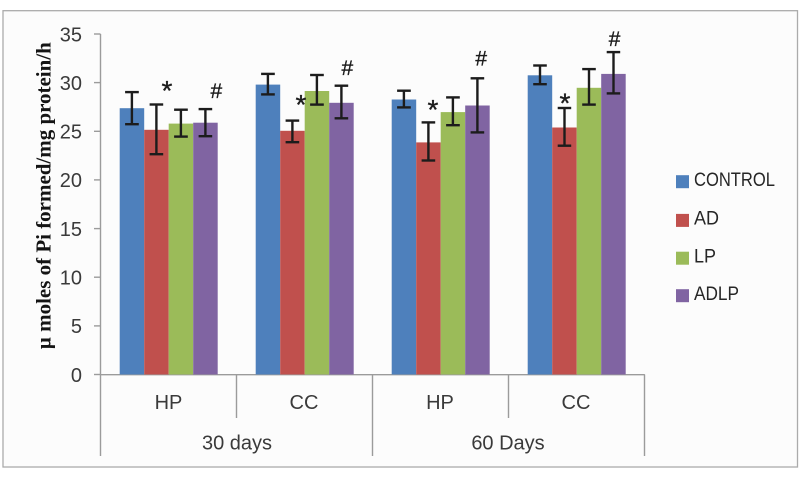 The height and width of the screenshot is (488, 803). Describe the element at coordinates (71, 84) in the screenshot. I see `svg-text: 30` at that location.